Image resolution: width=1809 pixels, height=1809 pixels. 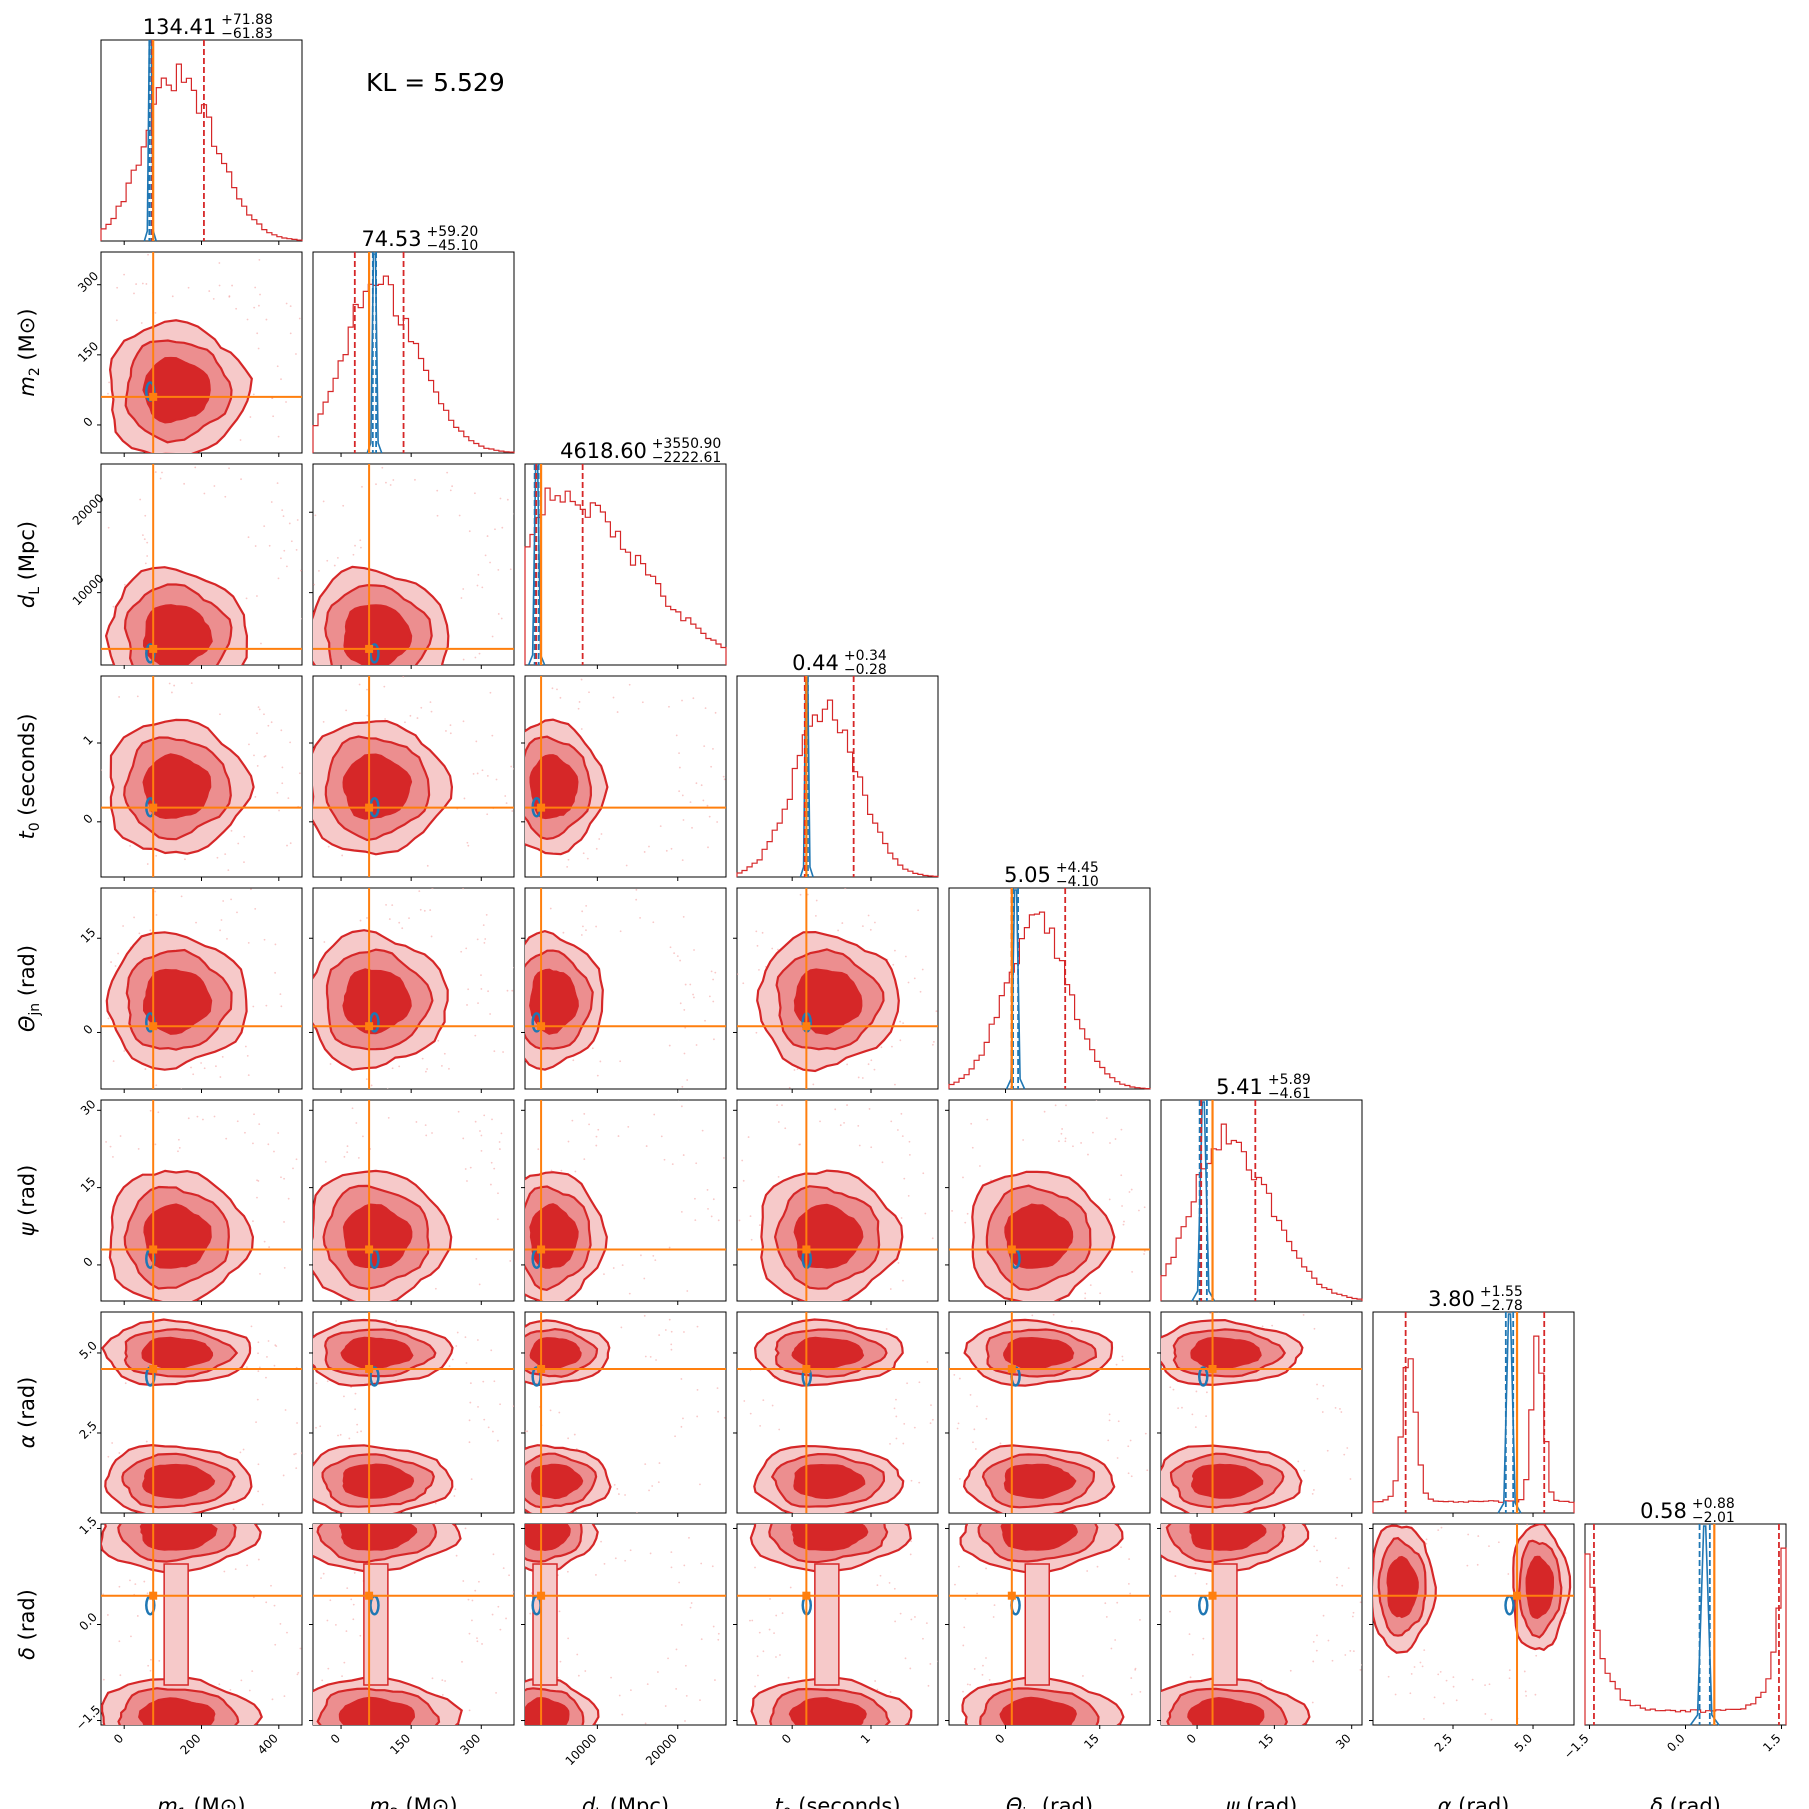 What do you see at coordinates (1473, 1399) in the screenshot?
I see `panel-hist-alpha: 3.80 +1.55−2.78` at bounding box center [1473, 1399].